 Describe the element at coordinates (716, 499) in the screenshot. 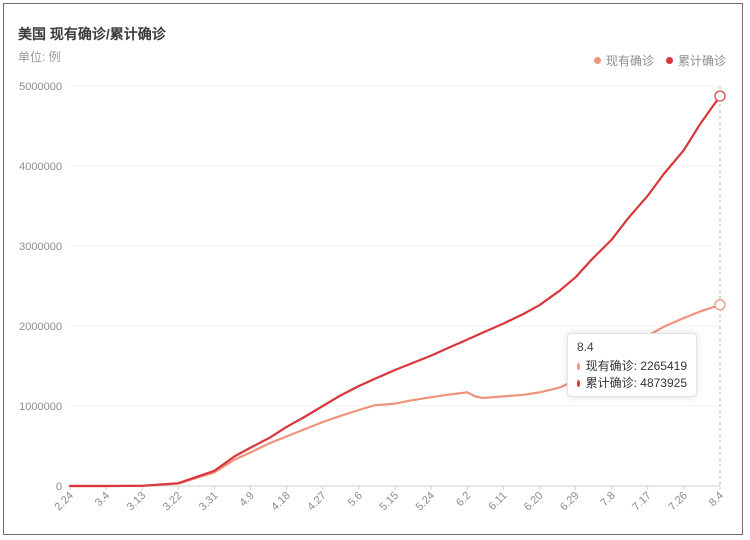

I see `x-tick-label-8.4: 8.4` at that location.